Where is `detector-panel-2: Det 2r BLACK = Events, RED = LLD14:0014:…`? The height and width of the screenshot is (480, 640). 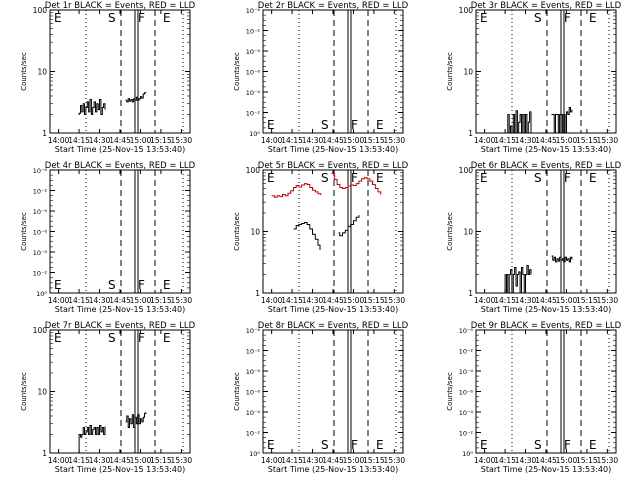 detector-panel-2: Det 2r BLACK = Events, RED = LLD14:0014:… is located at coordinates (321, 77).